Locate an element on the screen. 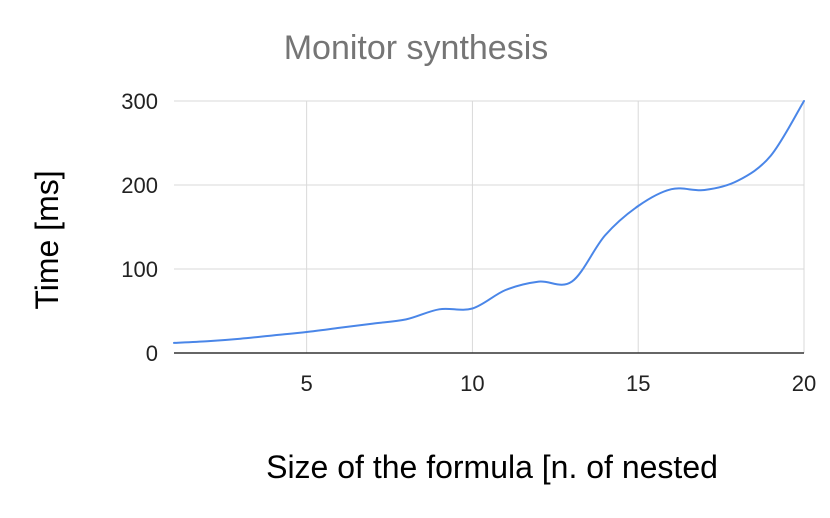  y-tick-label: 200 is located at coordinates (139, 185).